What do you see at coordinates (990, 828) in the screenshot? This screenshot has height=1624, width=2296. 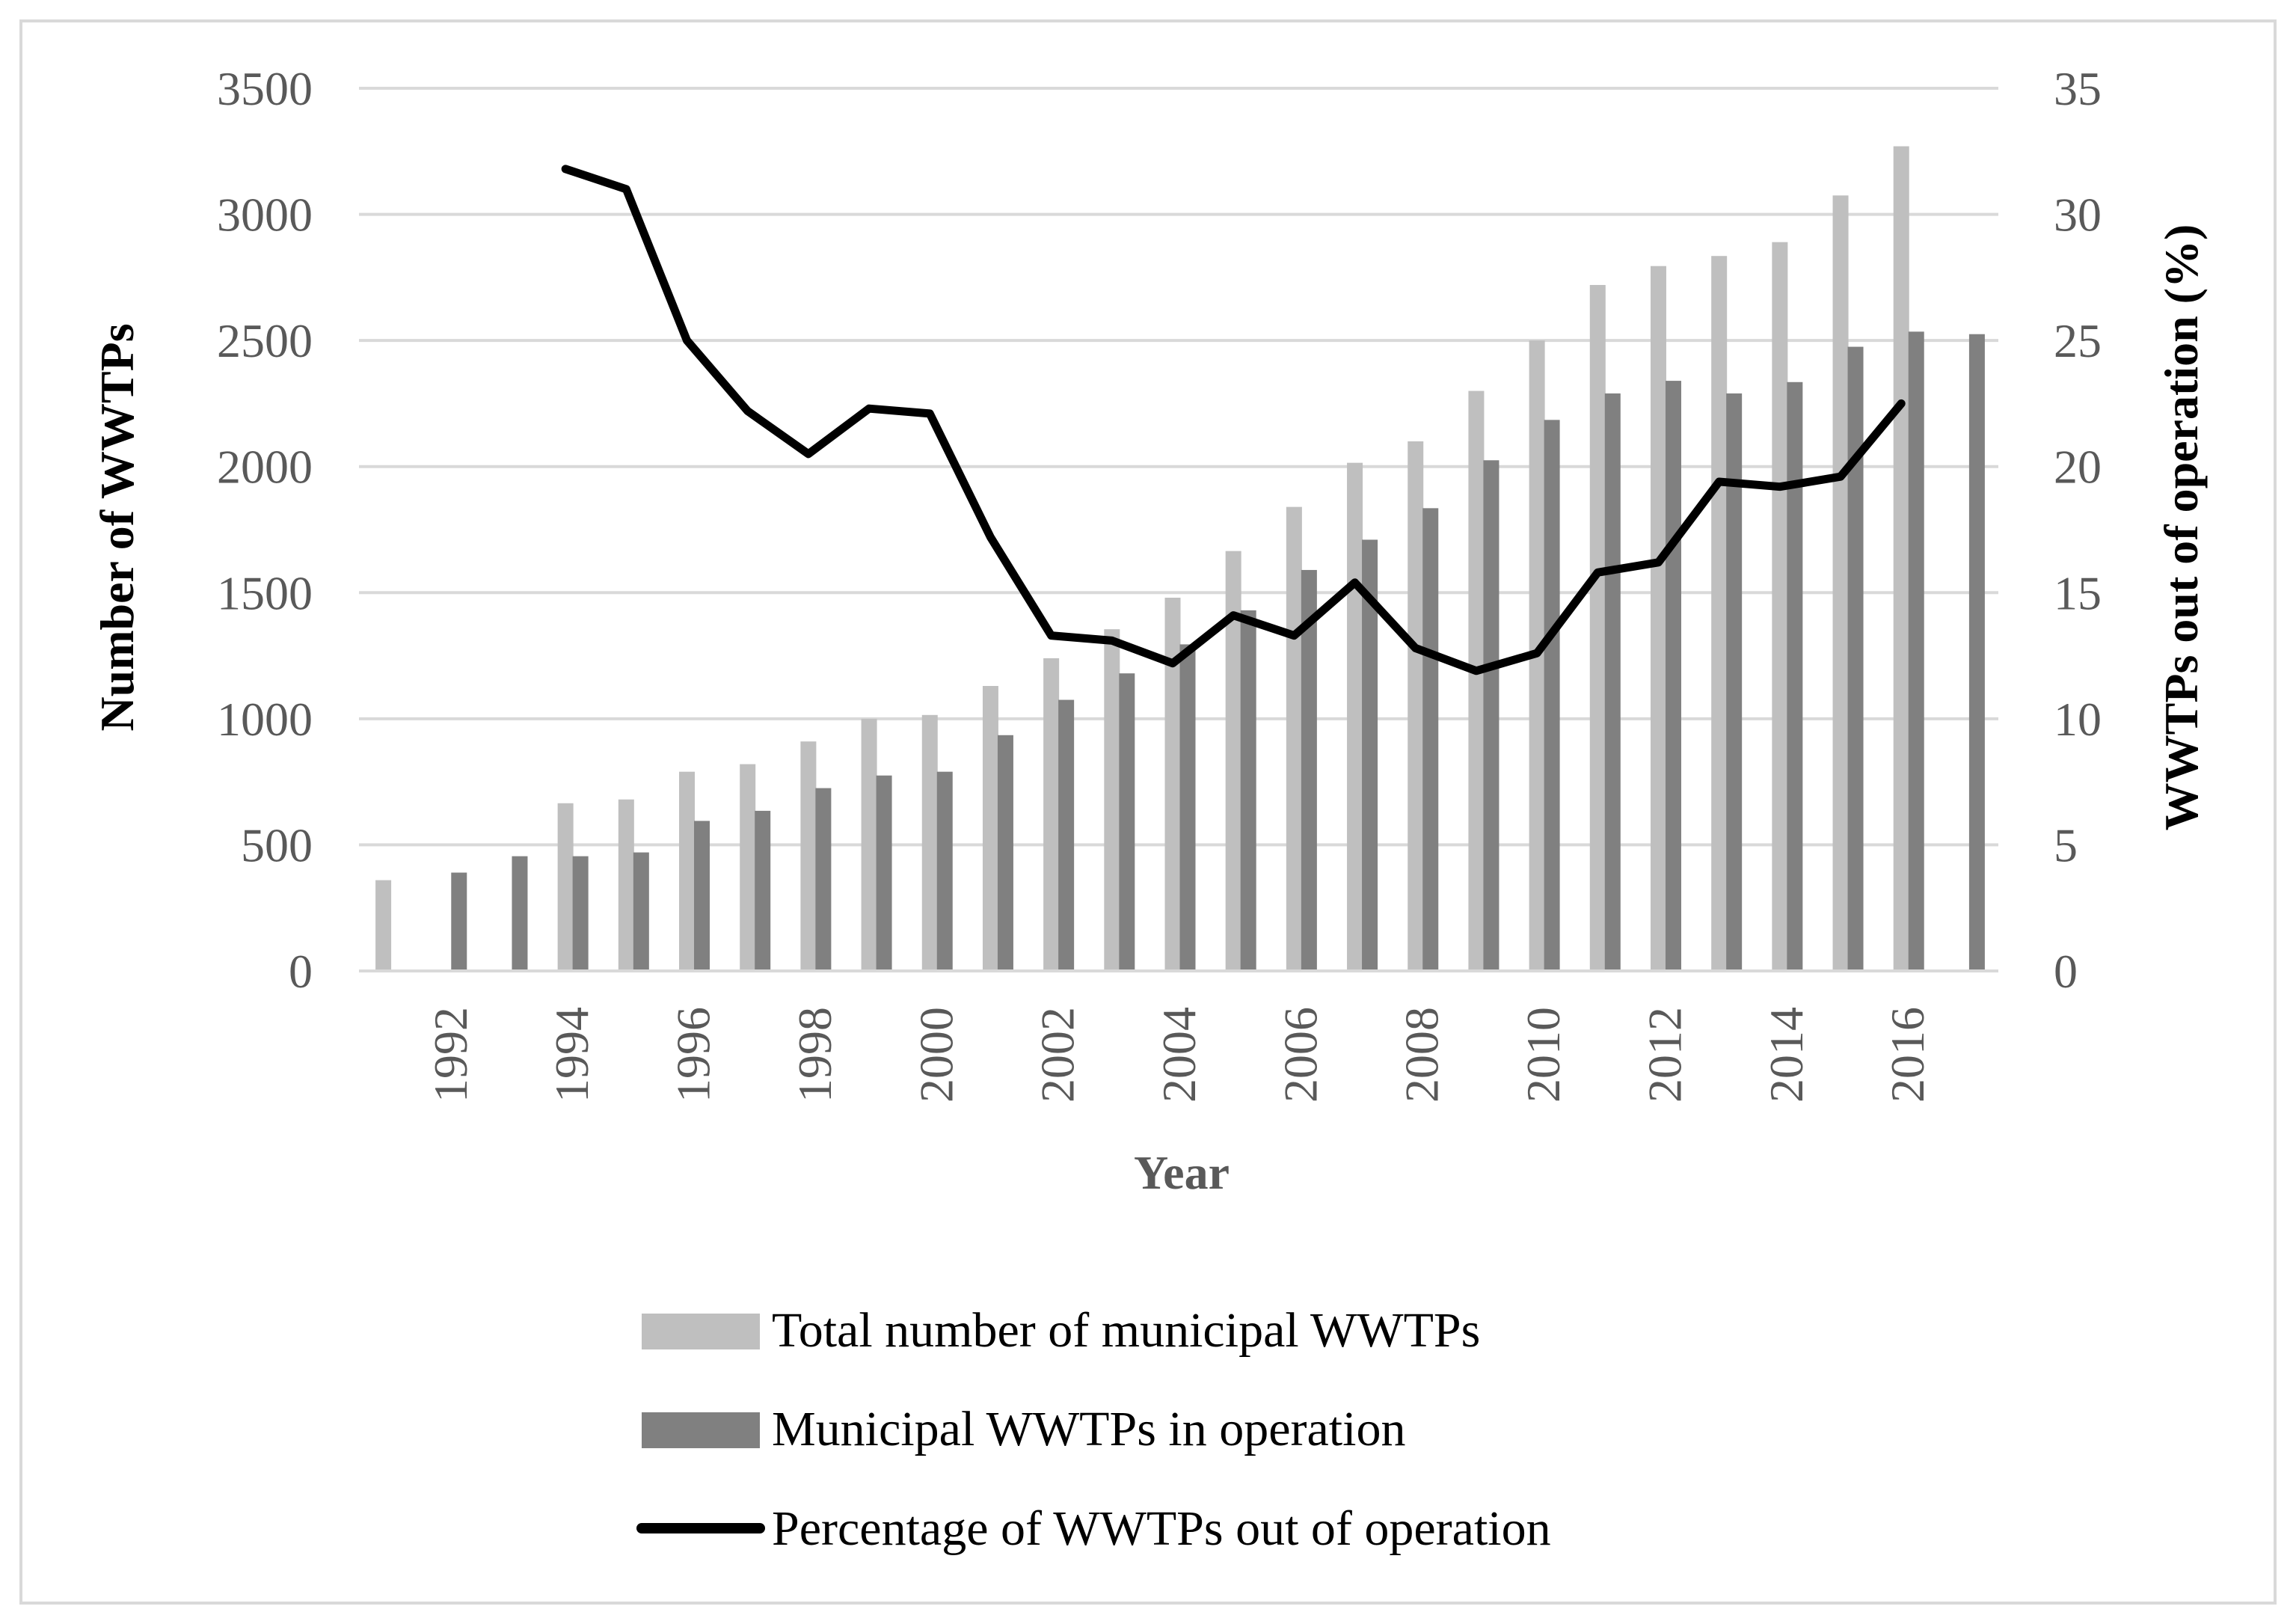 I see `bar-total-2001` at bounding box center [990, 828].